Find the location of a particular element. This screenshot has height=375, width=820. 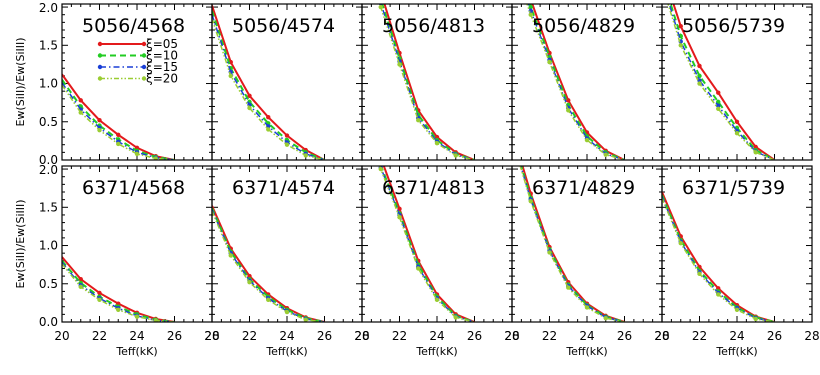

panel-title: 6371/5739 is located at coordinates (733, 188).